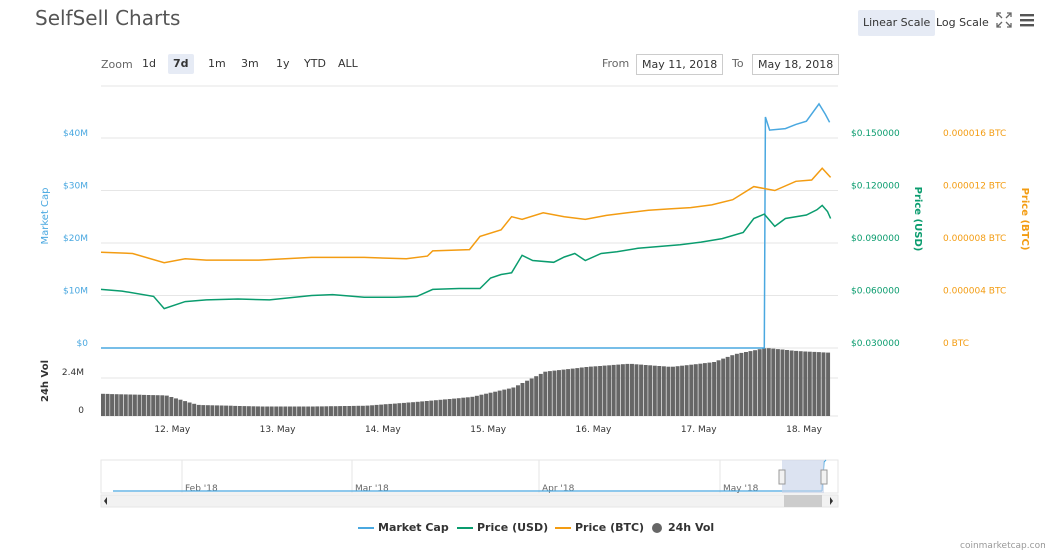 Image resolution: width=1045 pixels, height=551 pixels. What do you see at coordinates (45, 215) in the screenshot?
I see `market-cap-axis-title: Market Cap` at bounding box center [45, 215].